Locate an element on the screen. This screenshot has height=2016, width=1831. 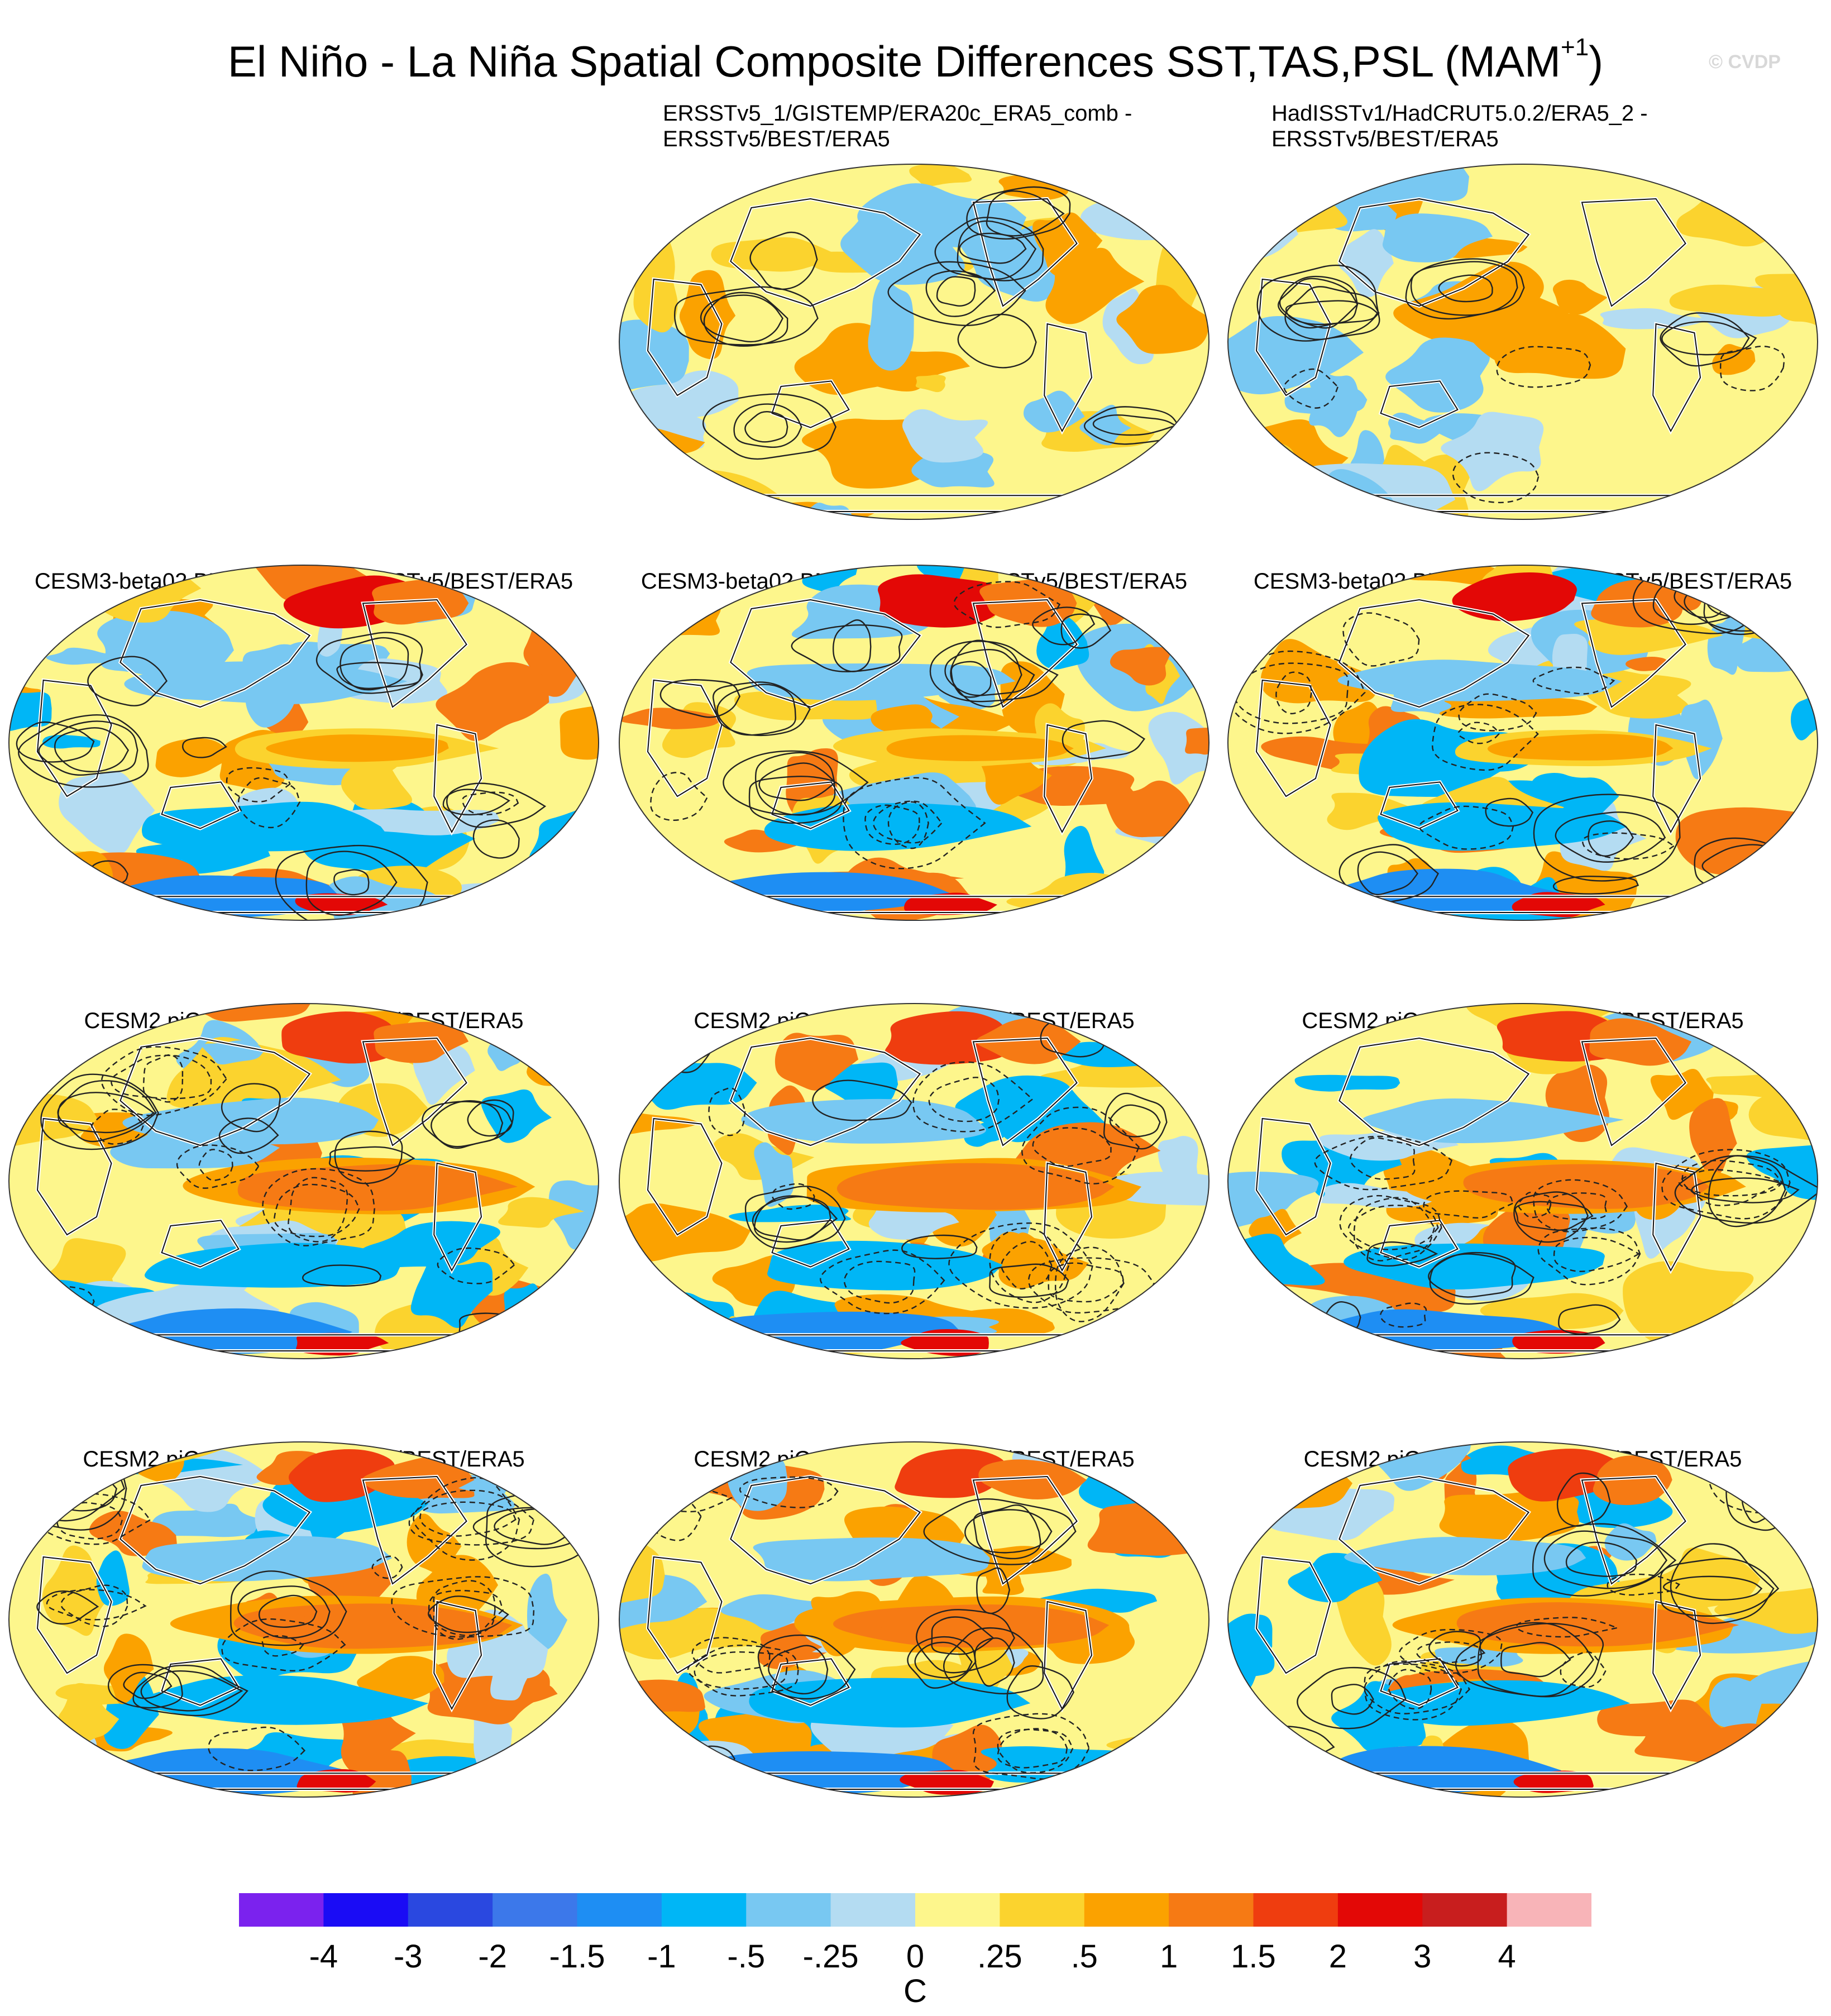
colorbar-tick-label: .25 is located at coordinates (999, 1957).